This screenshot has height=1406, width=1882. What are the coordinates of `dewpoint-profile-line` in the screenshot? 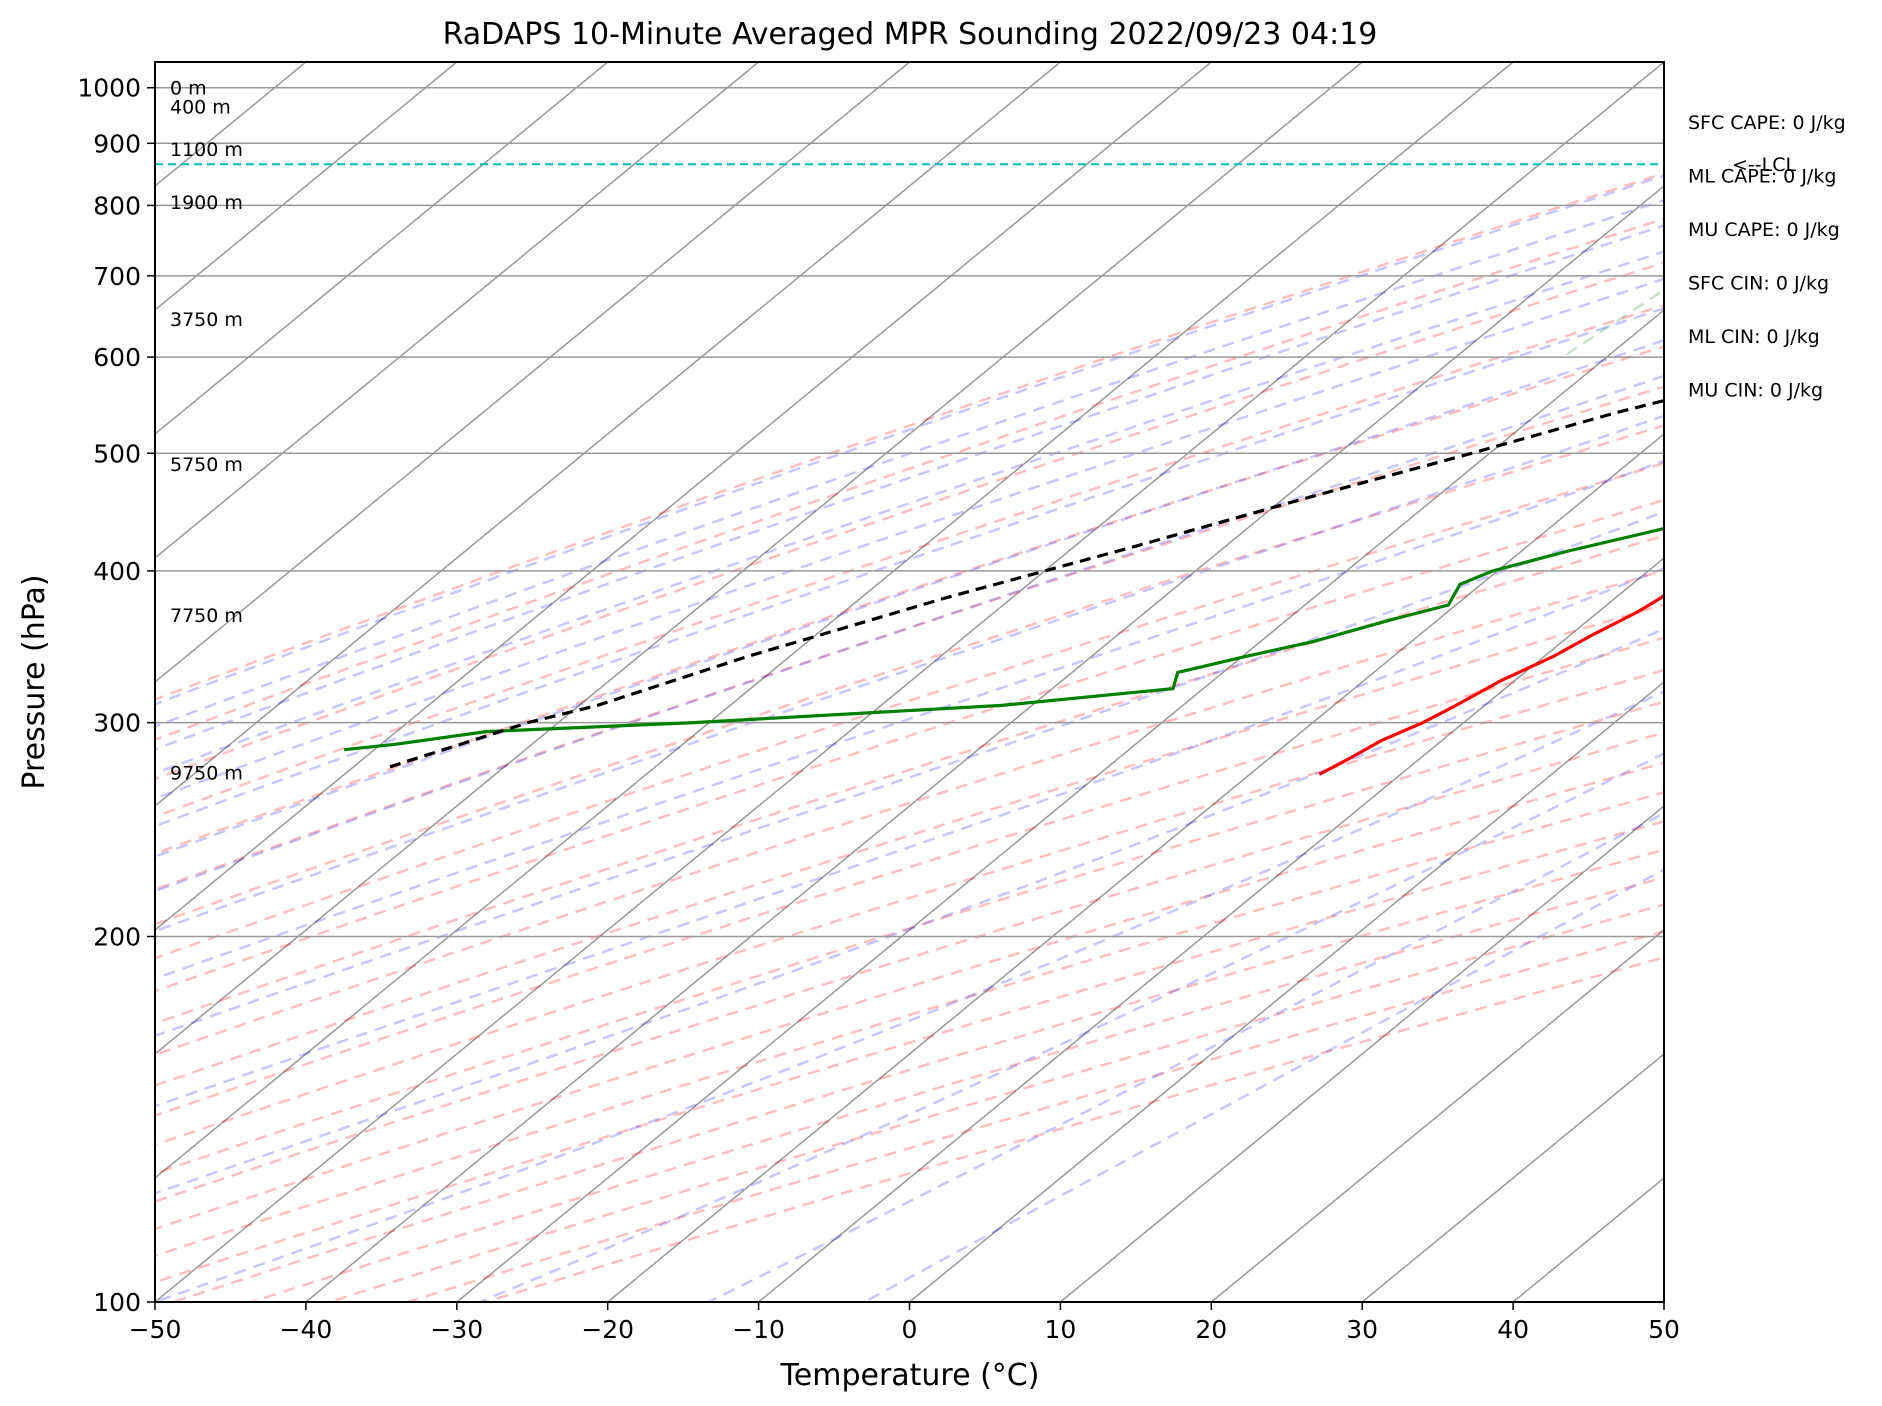 It's located at (1004, 639).